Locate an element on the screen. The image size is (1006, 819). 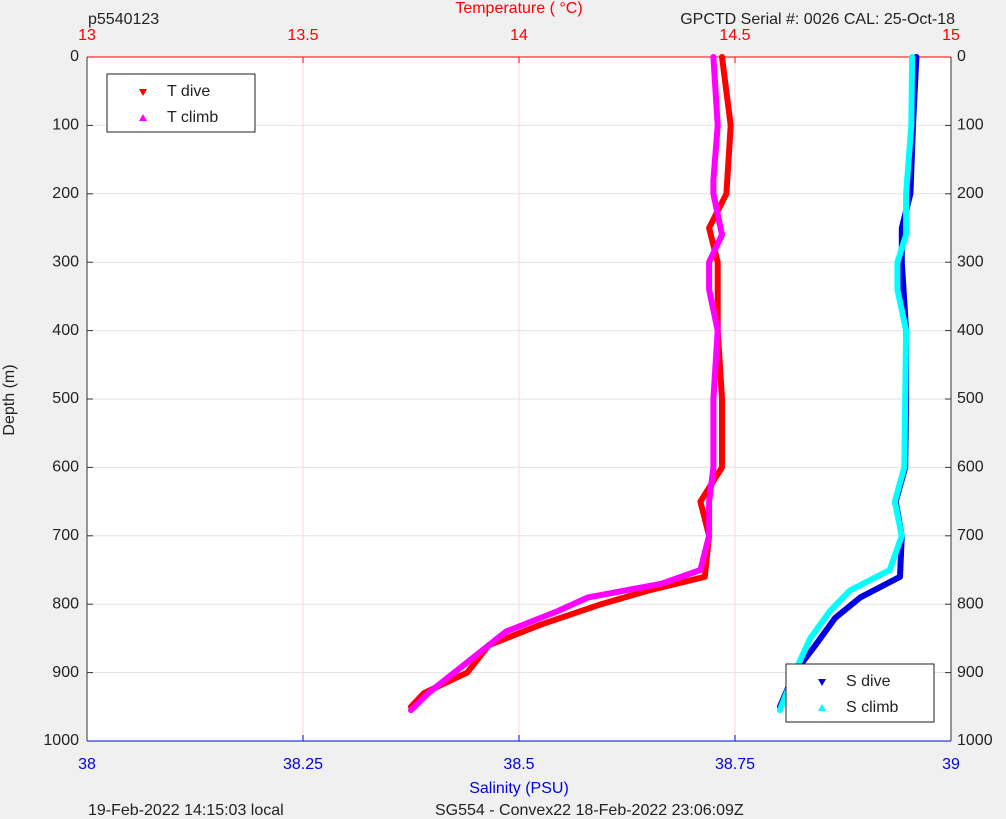
x2-axis-label: Temperature ( °C) is located at coordinates (518, 8).